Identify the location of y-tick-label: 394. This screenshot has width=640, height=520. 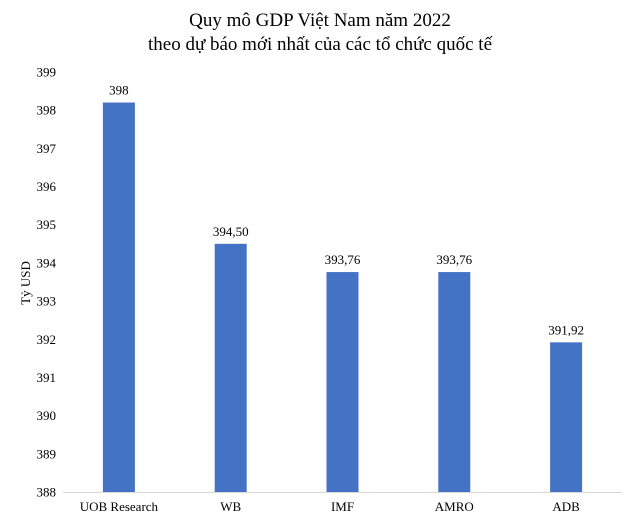
(47, 262).